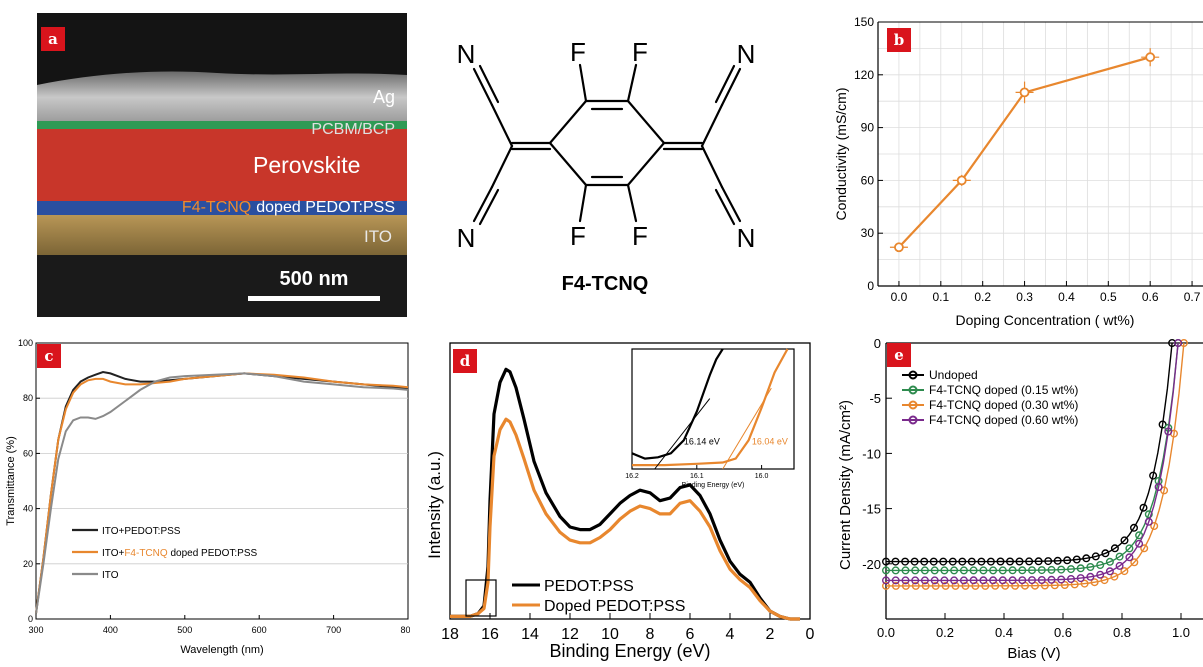 This screenshot has height=667, width=1203. I want to click on zoom-box-d, so click(481, 598).